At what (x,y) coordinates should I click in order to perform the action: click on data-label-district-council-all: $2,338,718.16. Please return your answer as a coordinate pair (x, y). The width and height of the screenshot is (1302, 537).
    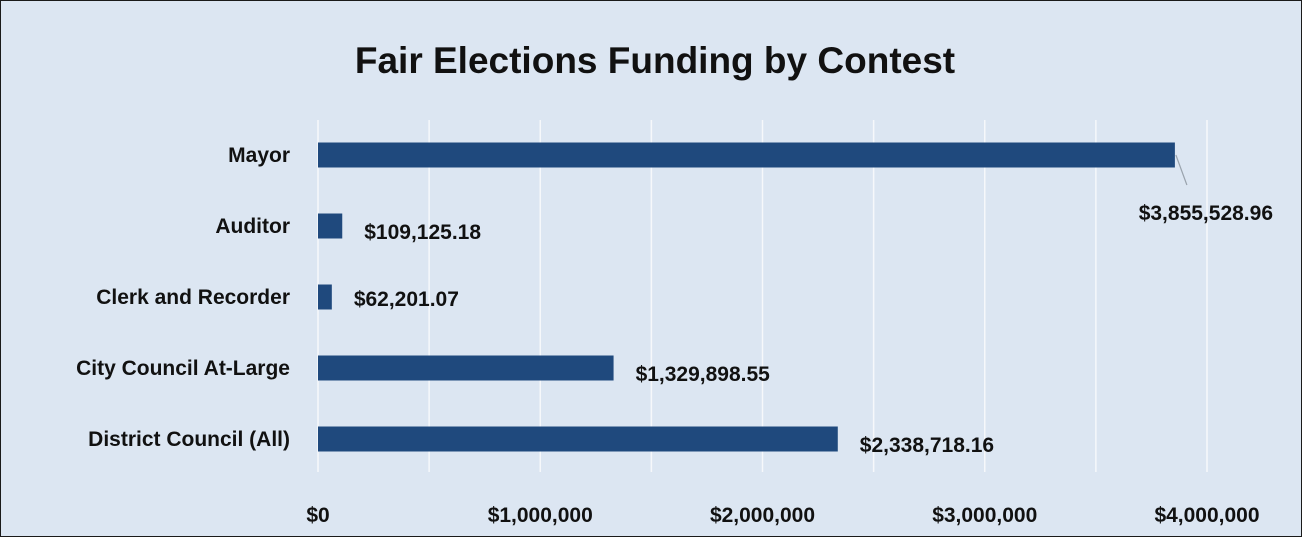
    Looking at the image, I should click on (927, 445).